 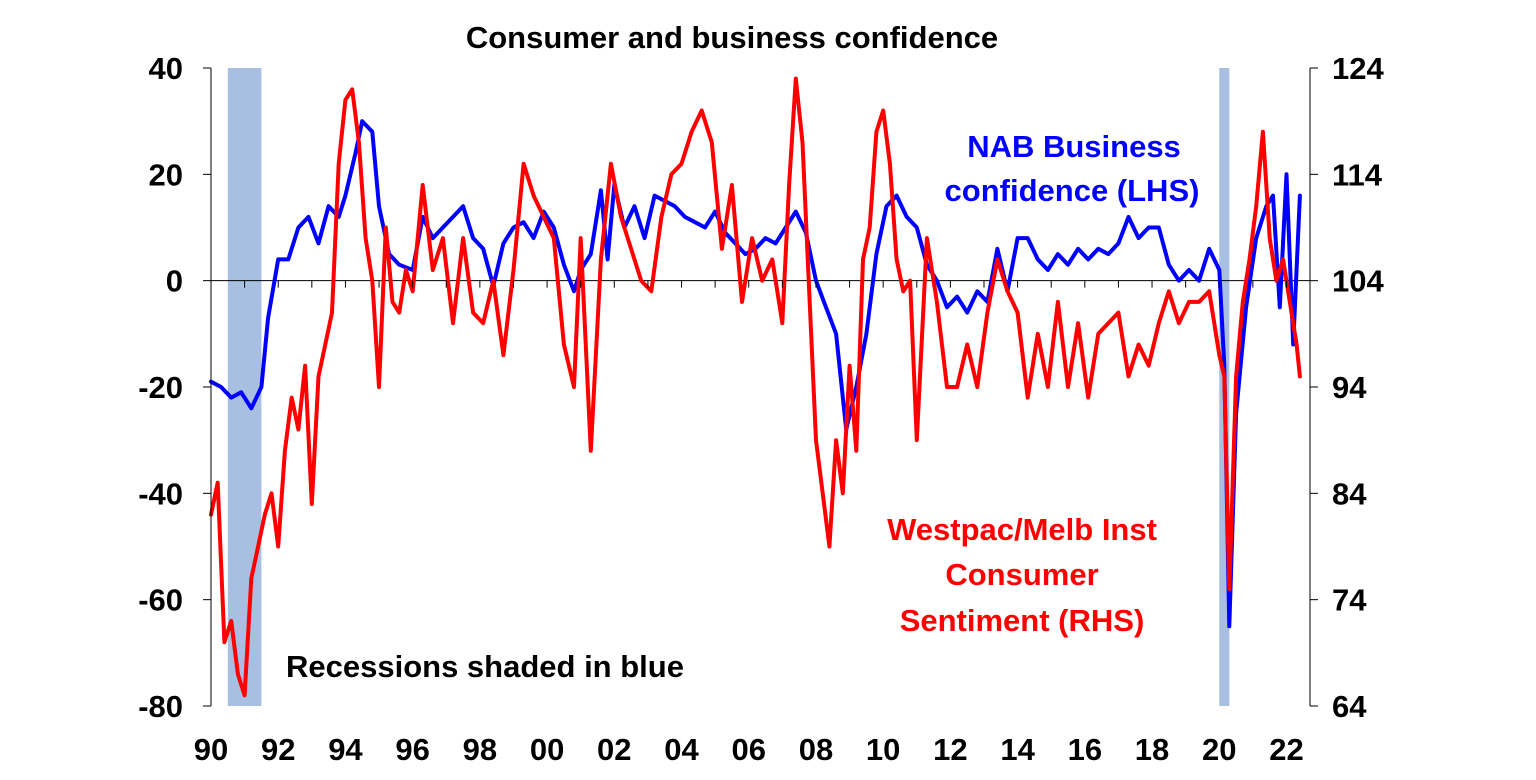 I want to click on right-tick-label: 124, so click(x=1358, y=68).